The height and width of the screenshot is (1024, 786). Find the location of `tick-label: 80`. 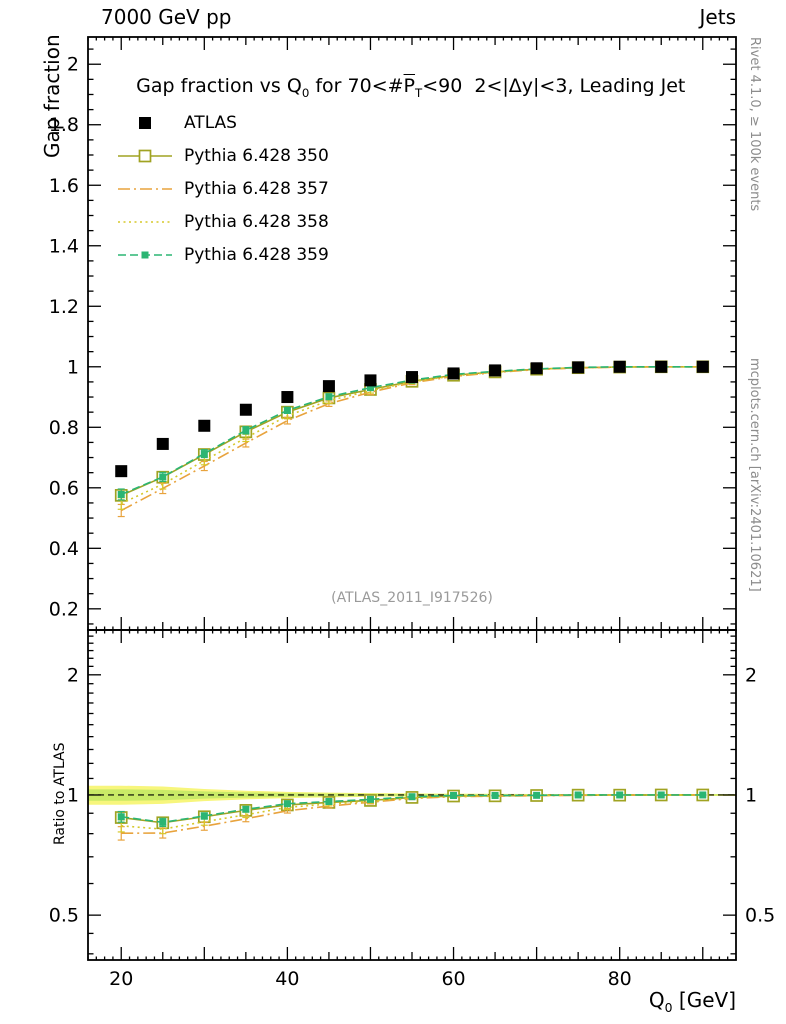

tick-label: 80 is located at coordinates (620, 979).